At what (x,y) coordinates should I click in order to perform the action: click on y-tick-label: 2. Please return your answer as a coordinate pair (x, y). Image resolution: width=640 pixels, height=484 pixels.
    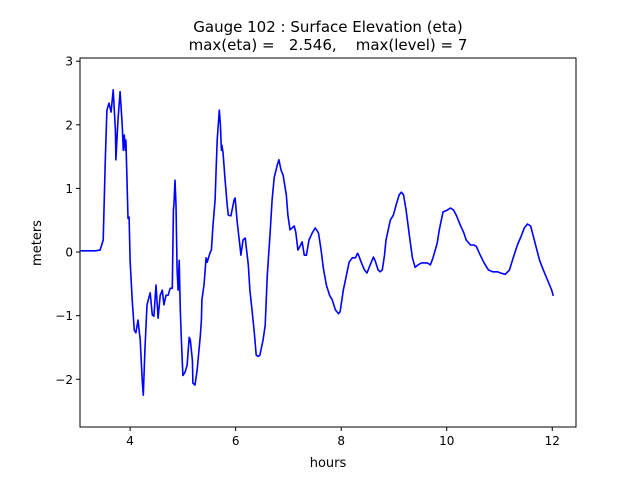
    Looking at the image, I should click on (69, 125).